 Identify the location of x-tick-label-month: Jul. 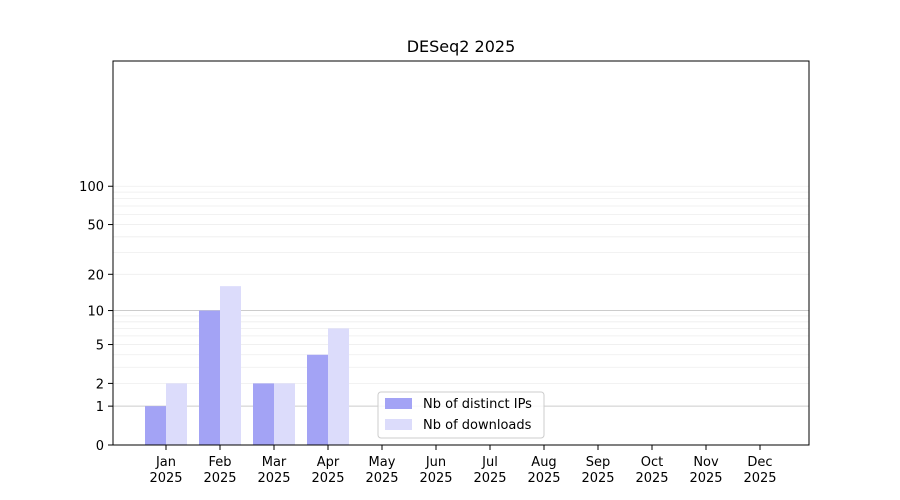
(489, 462).